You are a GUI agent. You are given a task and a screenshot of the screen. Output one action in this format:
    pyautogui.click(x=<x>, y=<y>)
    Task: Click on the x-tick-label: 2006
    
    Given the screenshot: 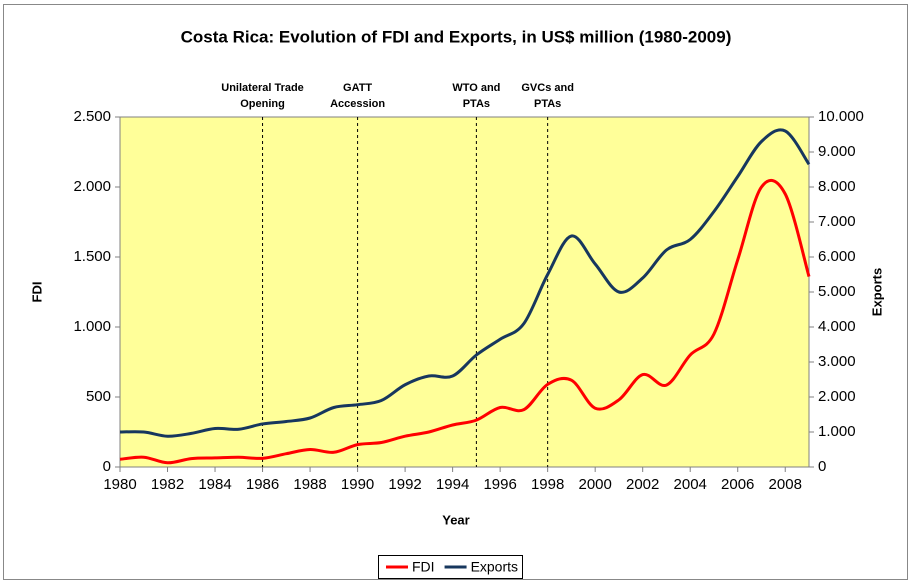 What is the action you would take?
    pyautogui.click(x=737, y=484)
    